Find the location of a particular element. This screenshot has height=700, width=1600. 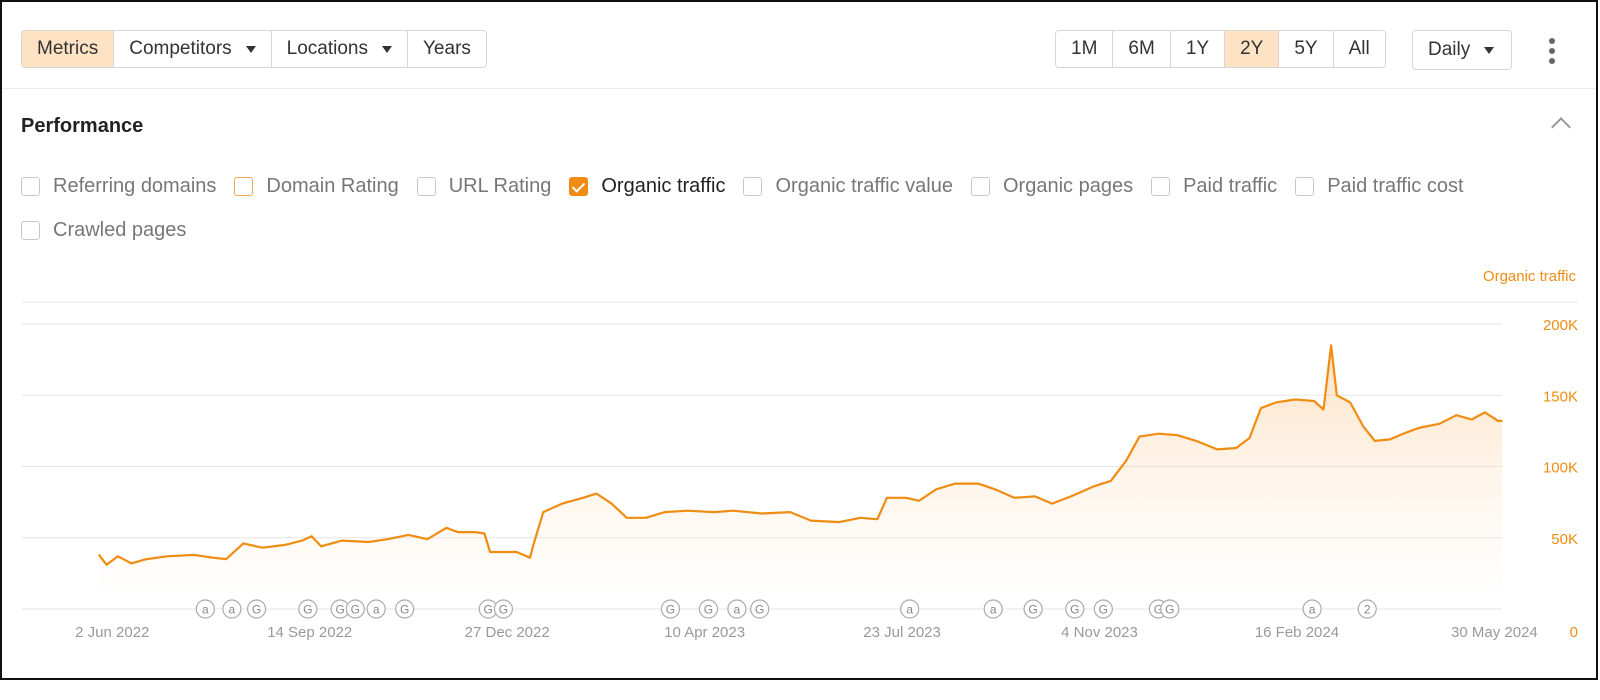

range-all: All is located at coordinates (1359, 49).